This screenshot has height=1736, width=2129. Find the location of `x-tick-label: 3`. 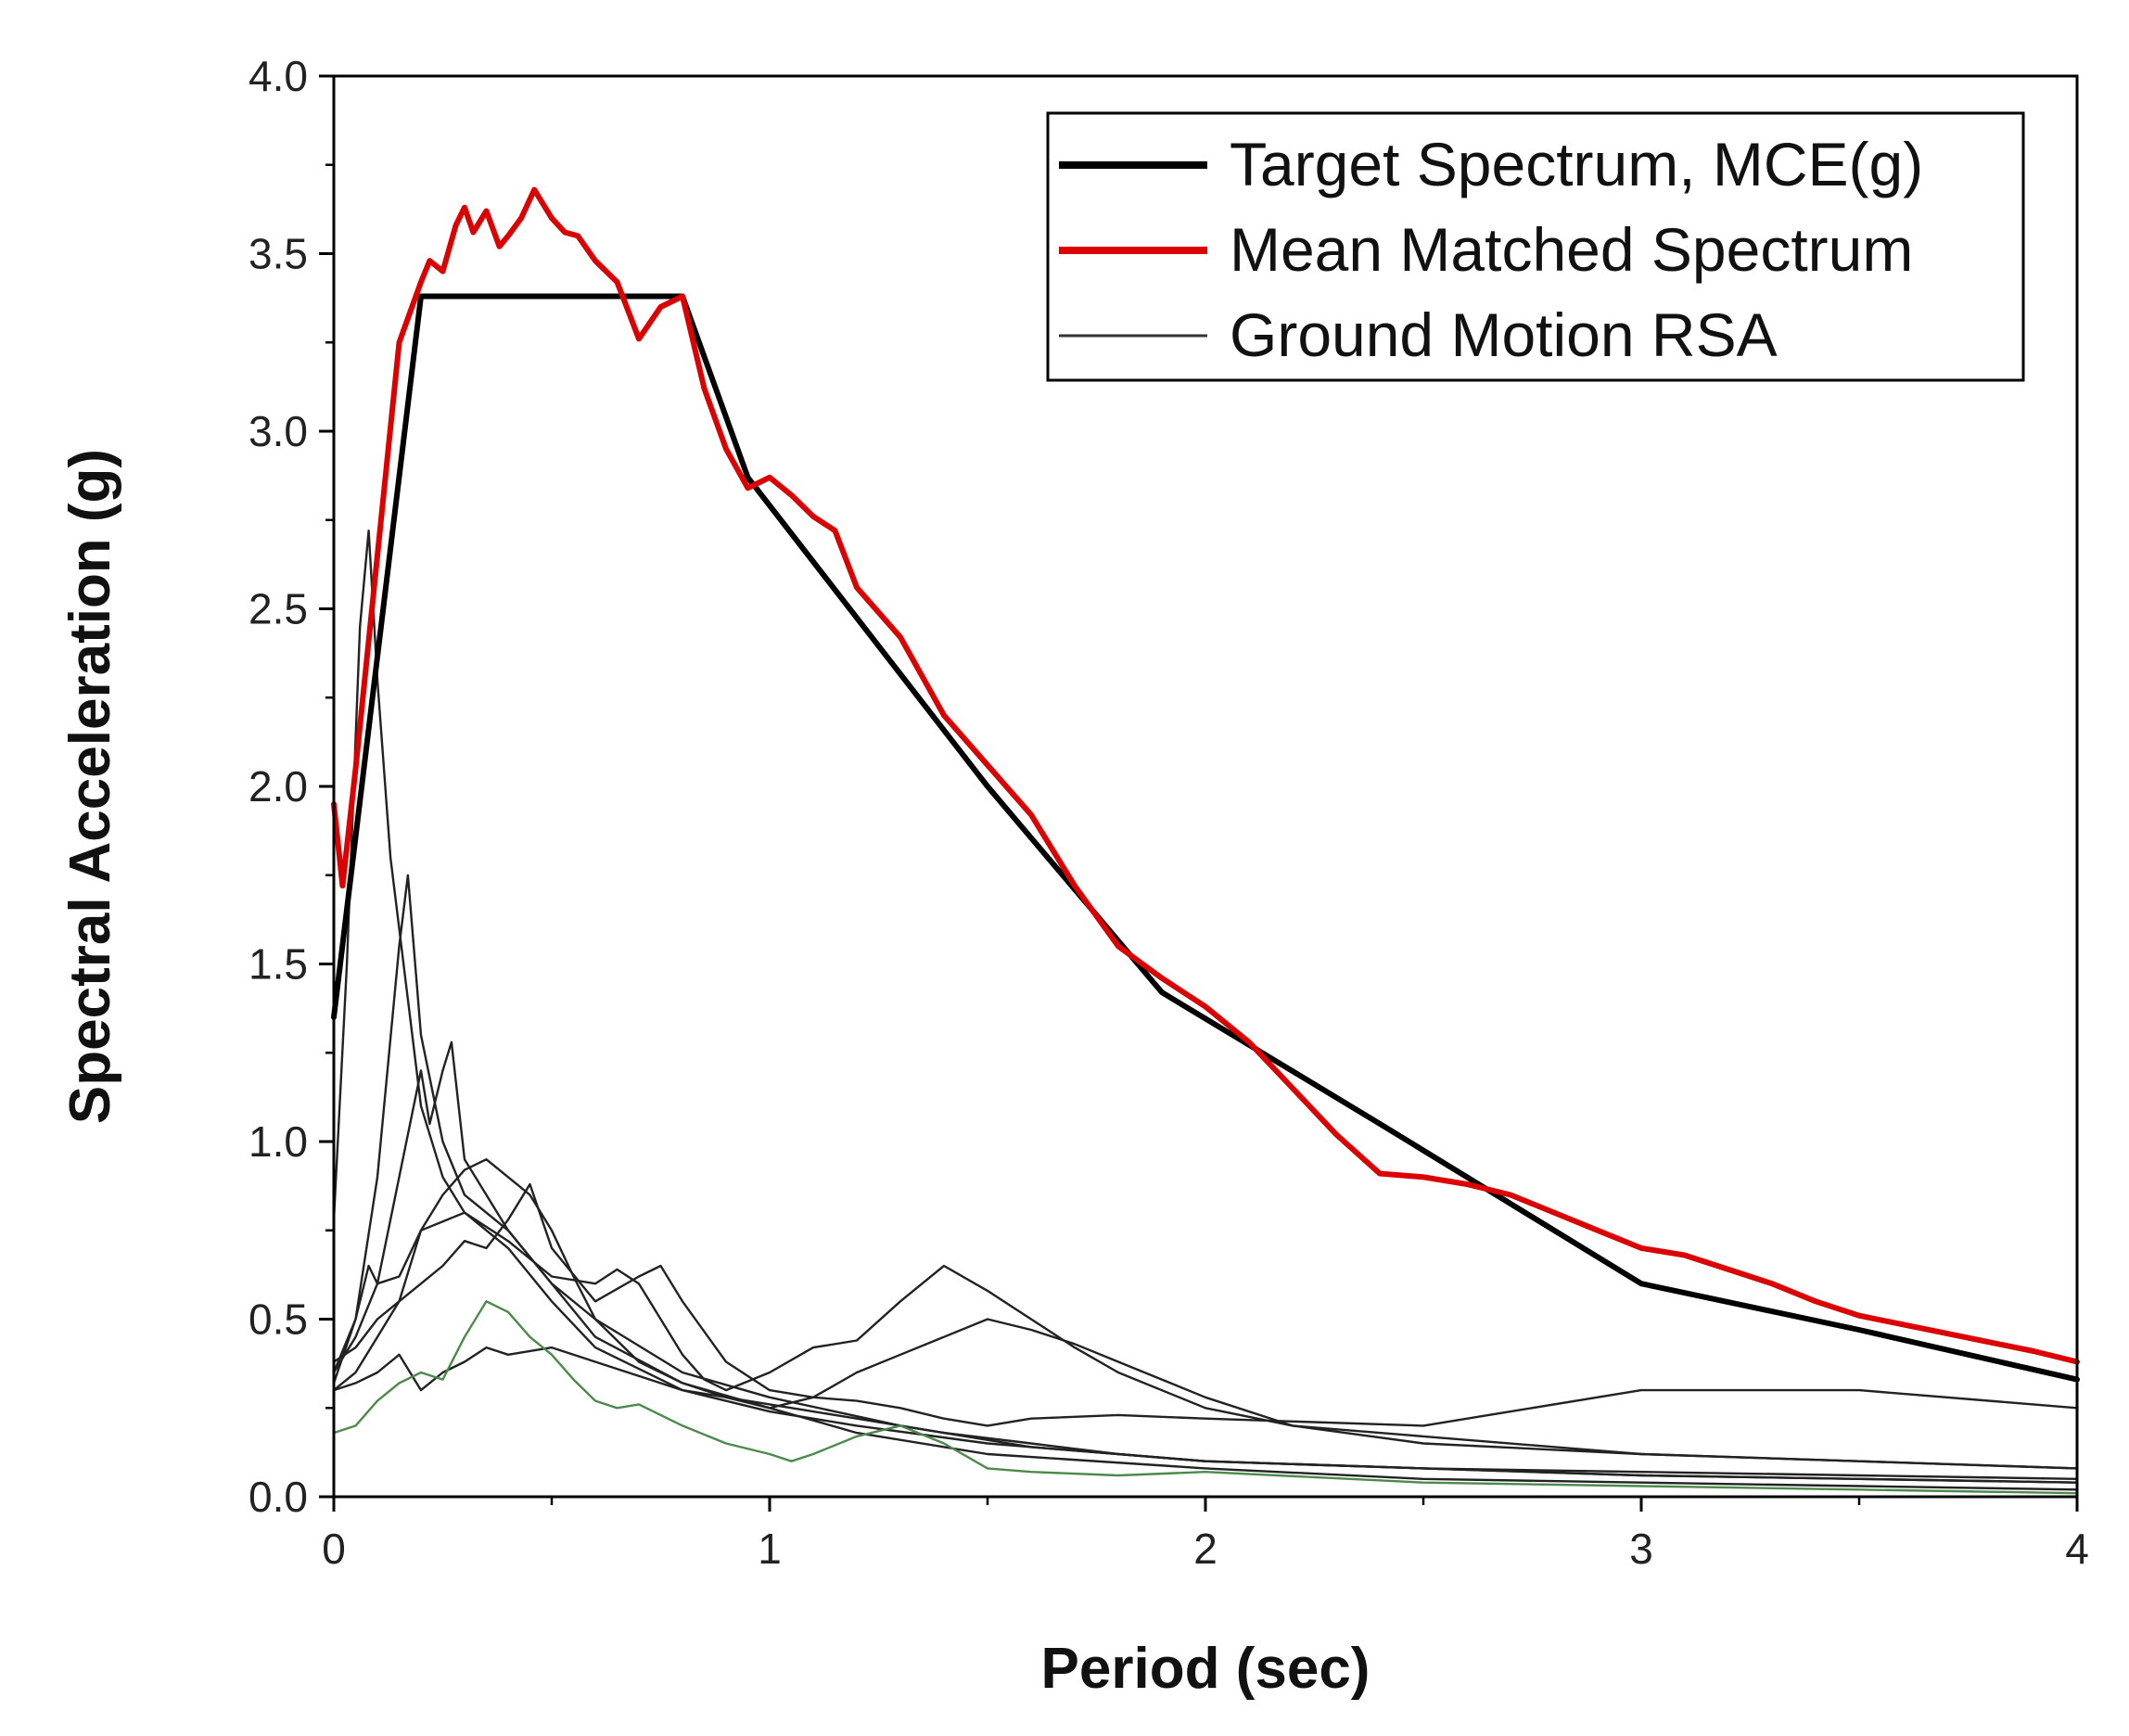

x-tick-label: 3 is located at coordinates (1641, 1549).